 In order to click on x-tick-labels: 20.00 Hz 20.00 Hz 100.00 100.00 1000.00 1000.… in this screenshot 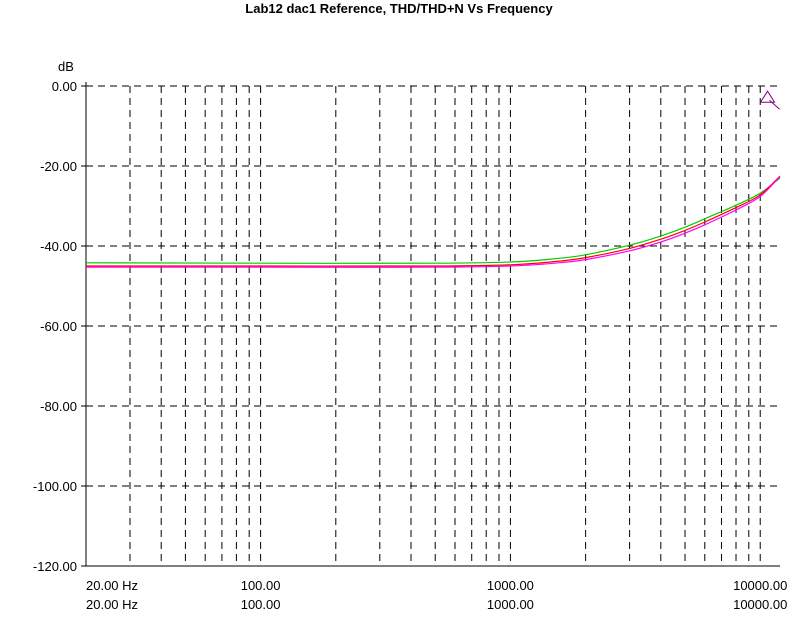, I will do `click(436, 595)`.